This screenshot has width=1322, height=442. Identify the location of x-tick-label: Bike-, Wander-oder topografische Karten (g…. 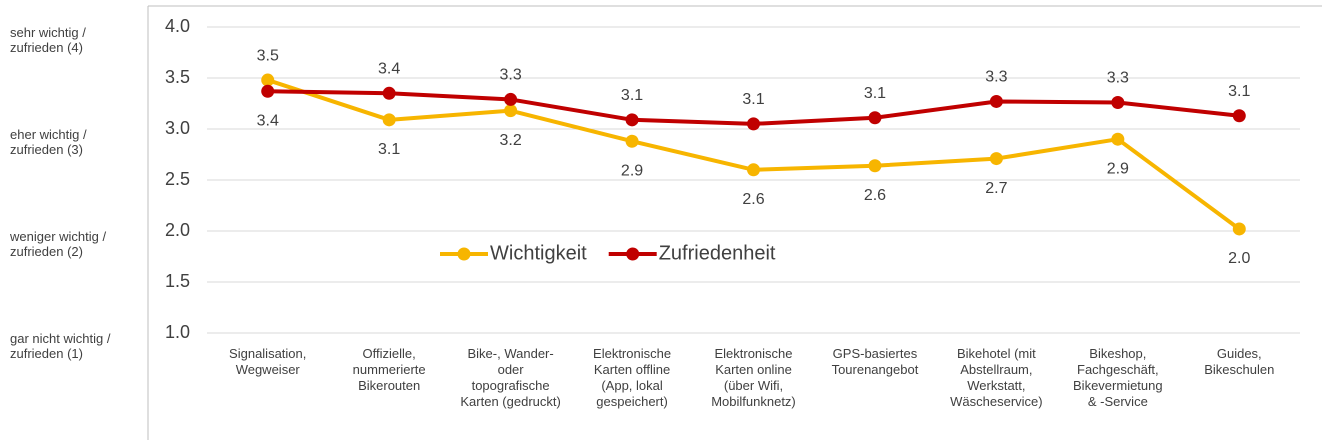
(510, 377).